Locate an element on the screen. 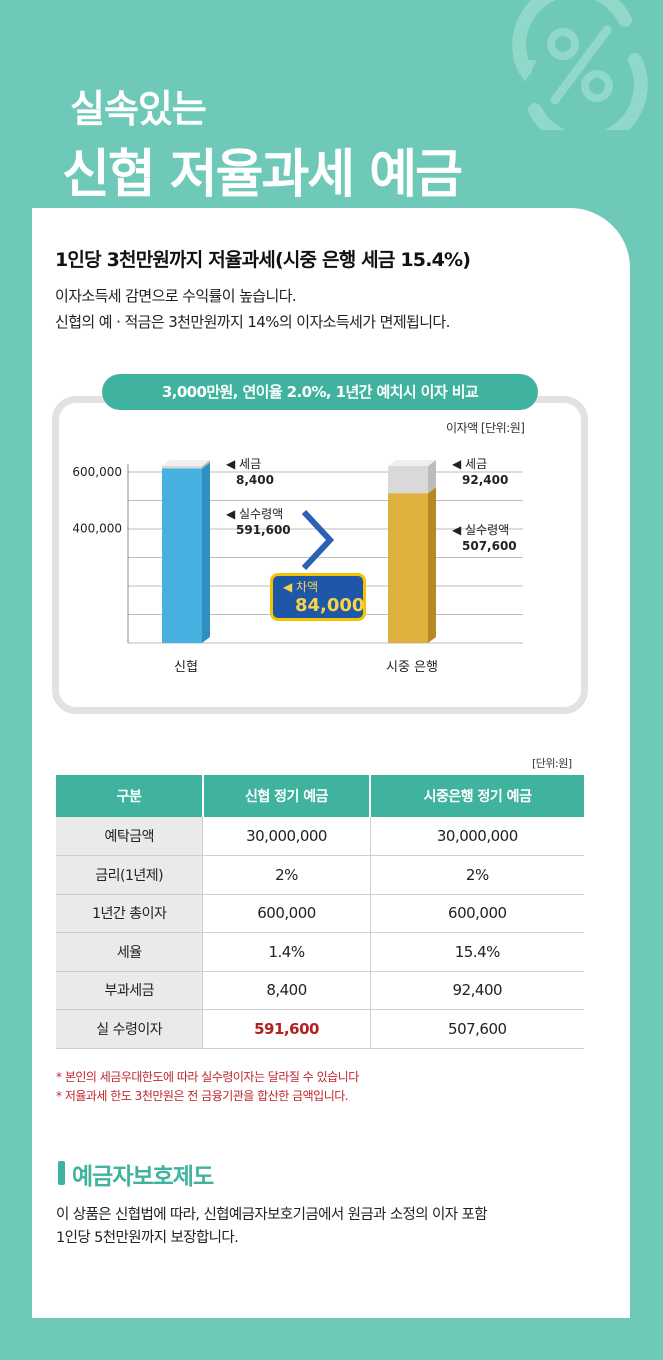 Image resolution: width=663 pixels, height=1360 pixels. table-unit-label: [단위:원] is located at coordinates (552, 763).